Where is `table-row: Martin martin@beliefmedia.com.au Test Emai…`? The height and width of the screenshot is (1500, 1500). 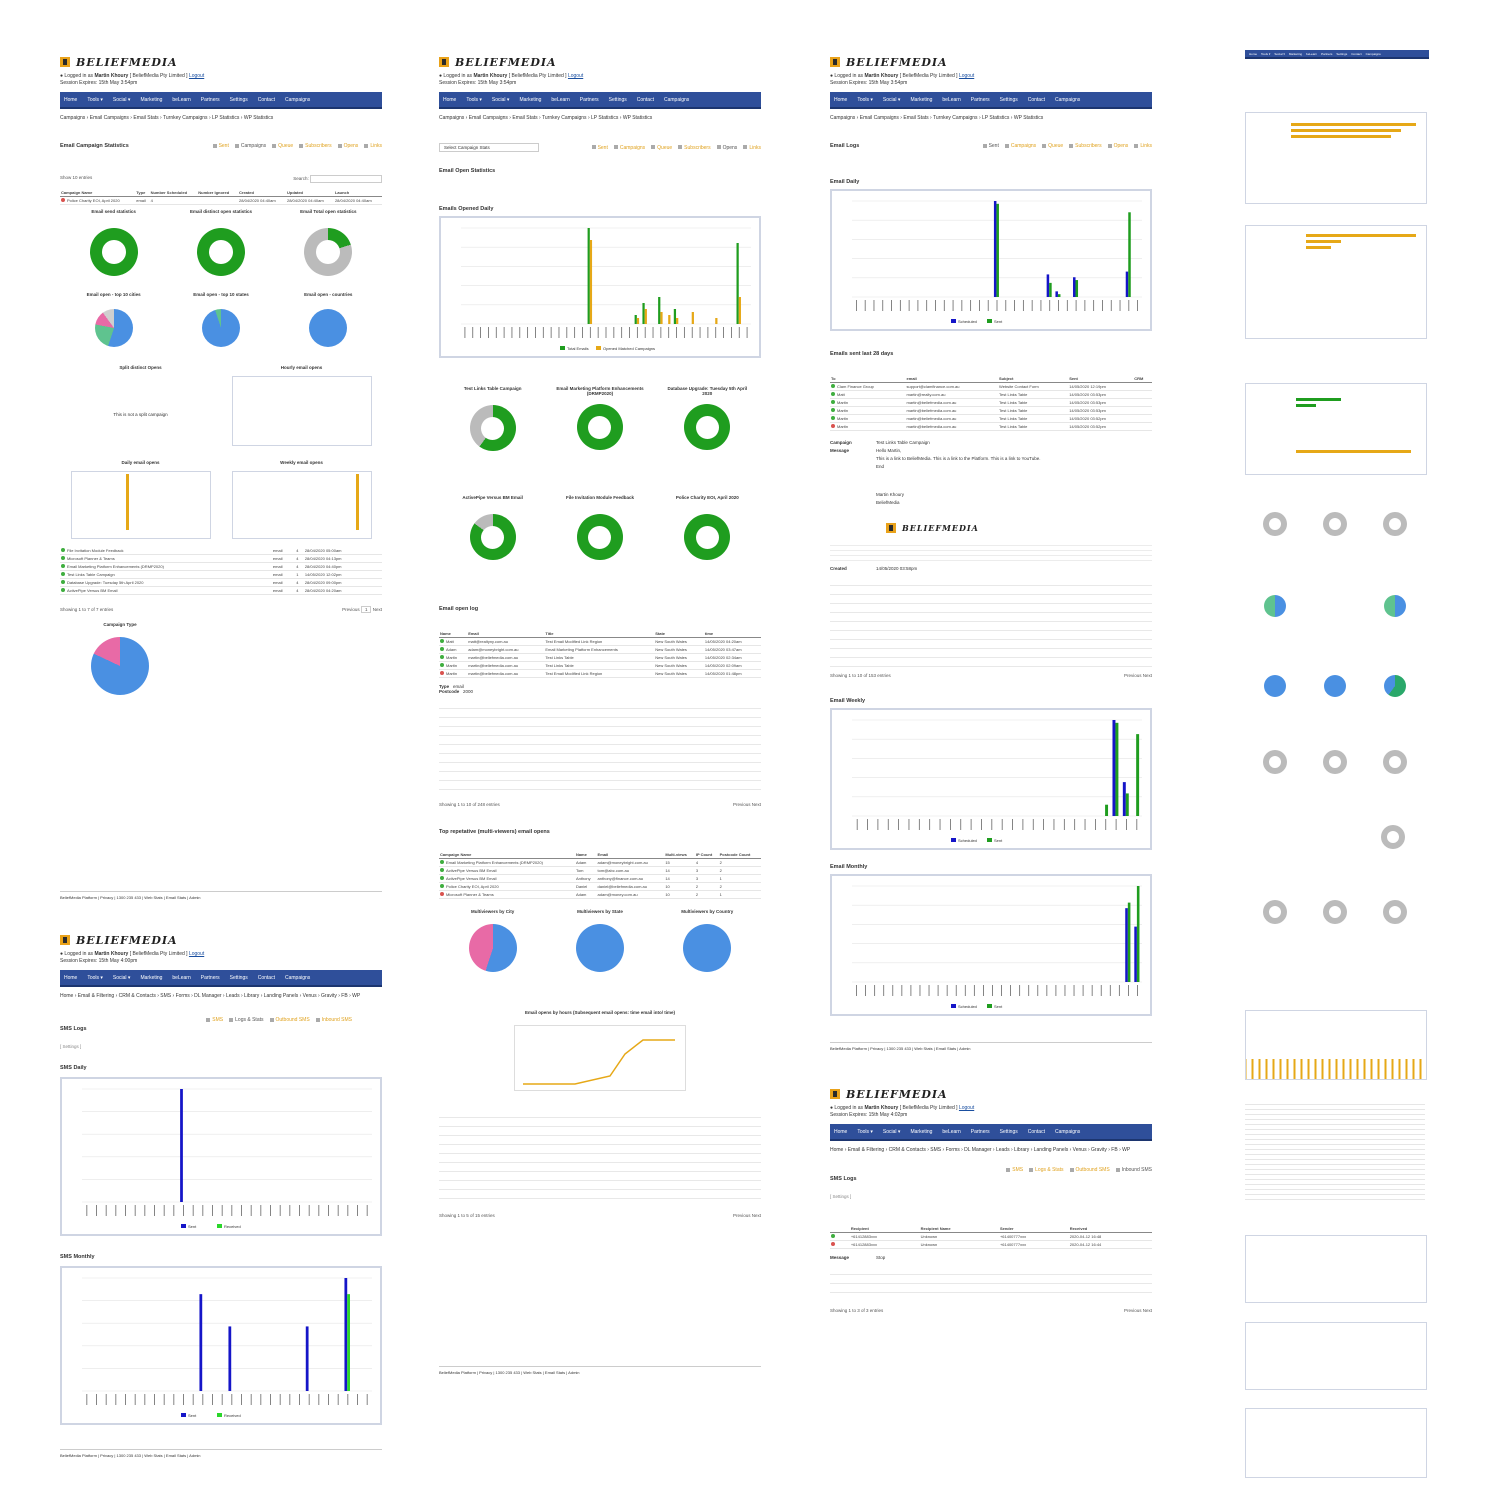 table-row: Martin martin@beliefmedia.com.au Test Emai… is located at coordinates (600, 673).